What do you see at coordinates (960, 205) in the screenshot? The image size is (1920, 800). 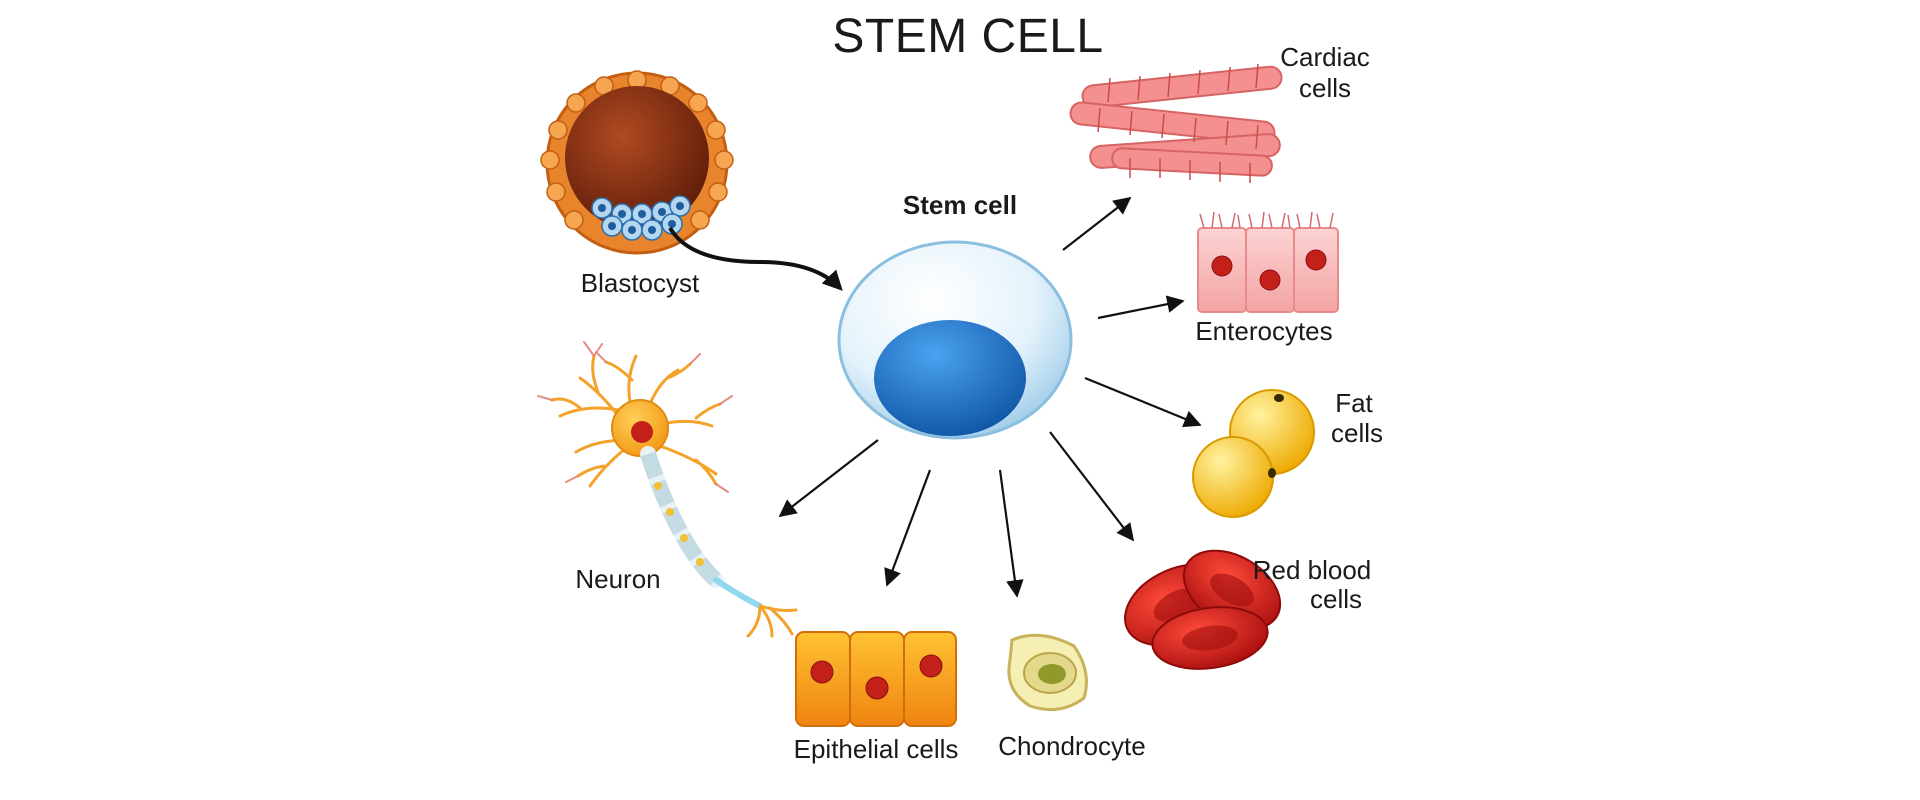 I see `stem-cell-label: Stem cell` at bounding box center [960, 205].